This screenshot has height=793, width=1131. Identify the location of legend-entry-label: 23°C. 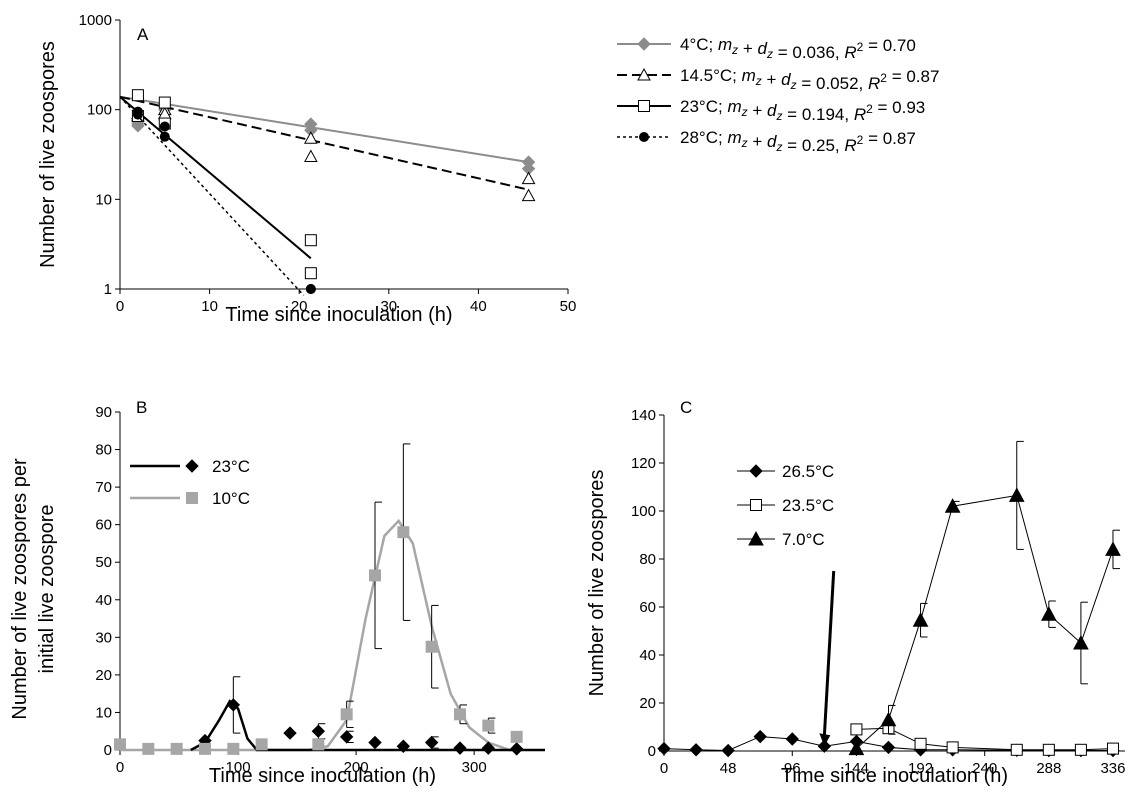
(231, 466).